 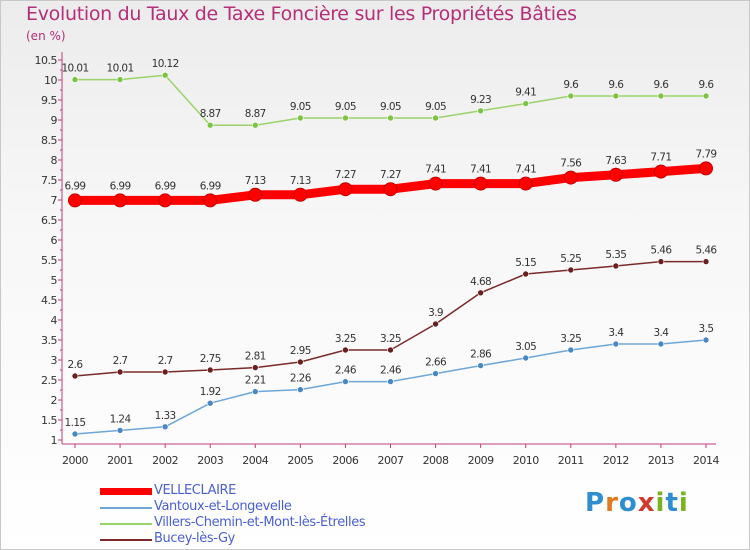 What do you see at coordinates (210, 392) in the screenshot?
I see `data-label-vantoux-et-longevelle: 1.92` at bounding box center [210, 392].